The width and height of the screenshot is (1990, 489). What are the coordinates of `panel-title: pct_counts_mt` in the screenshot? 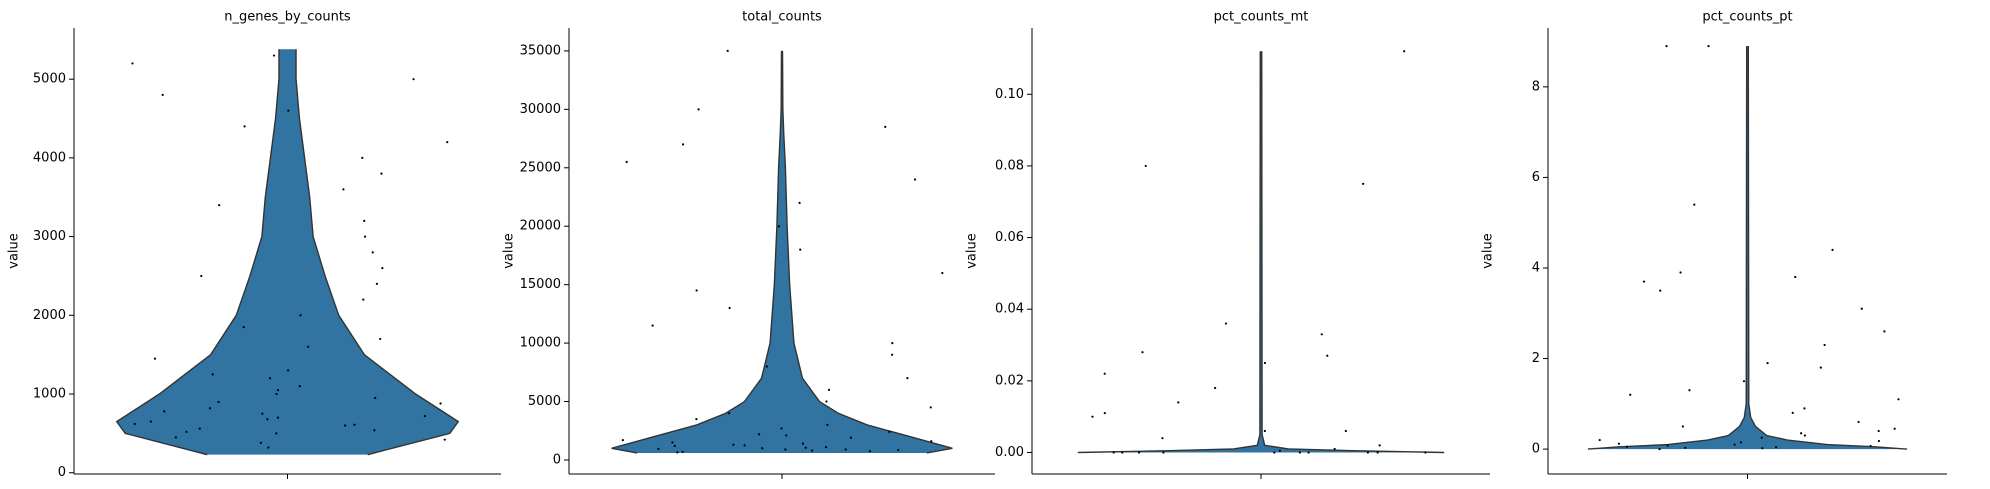 It's located at (1261, 17).